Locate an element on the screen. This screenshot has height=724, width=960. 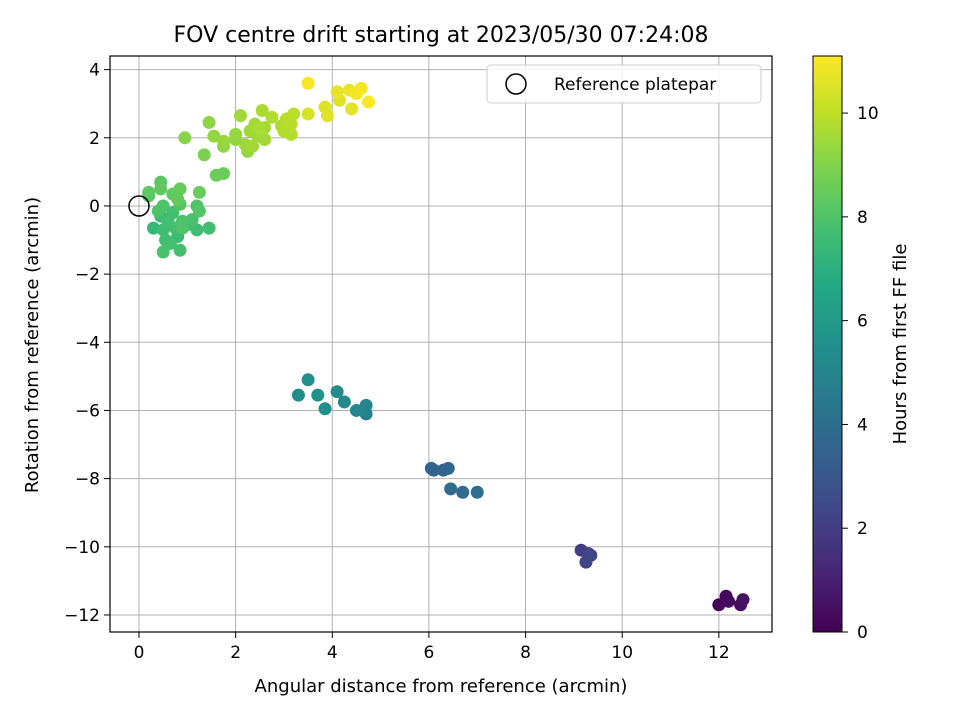
x-tick-label: 2 is located at coordinates (235, 653).